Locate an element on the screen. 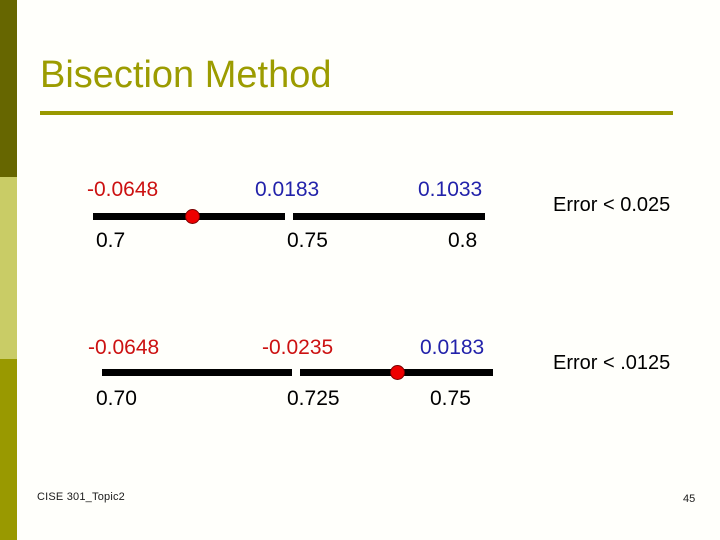 The image size is (720, 540). number-line-right-segment is located at coordinates (389, 216).